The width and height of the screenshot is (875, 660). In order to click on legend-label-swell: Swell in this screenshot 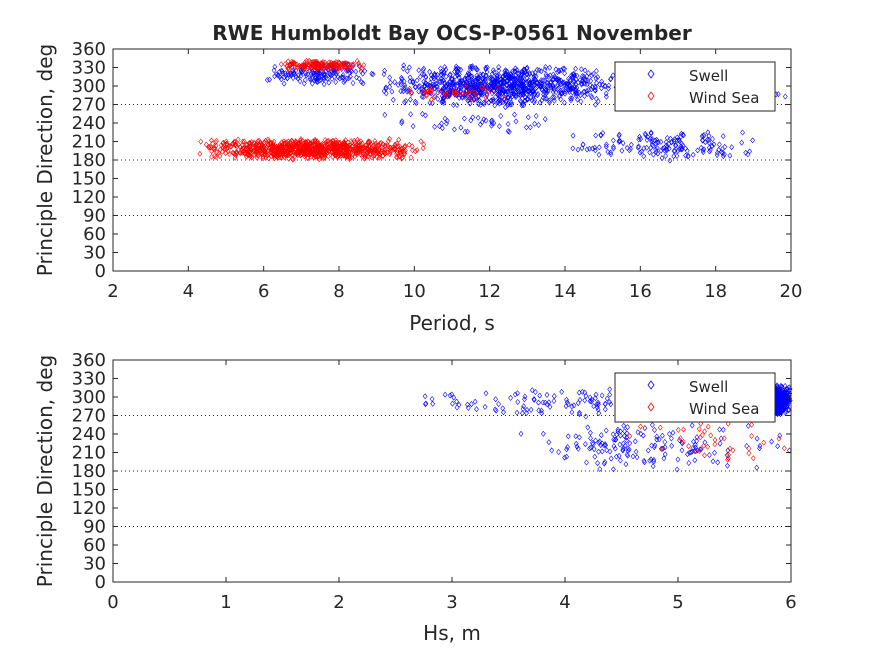, I will do `click(708, 76)`.